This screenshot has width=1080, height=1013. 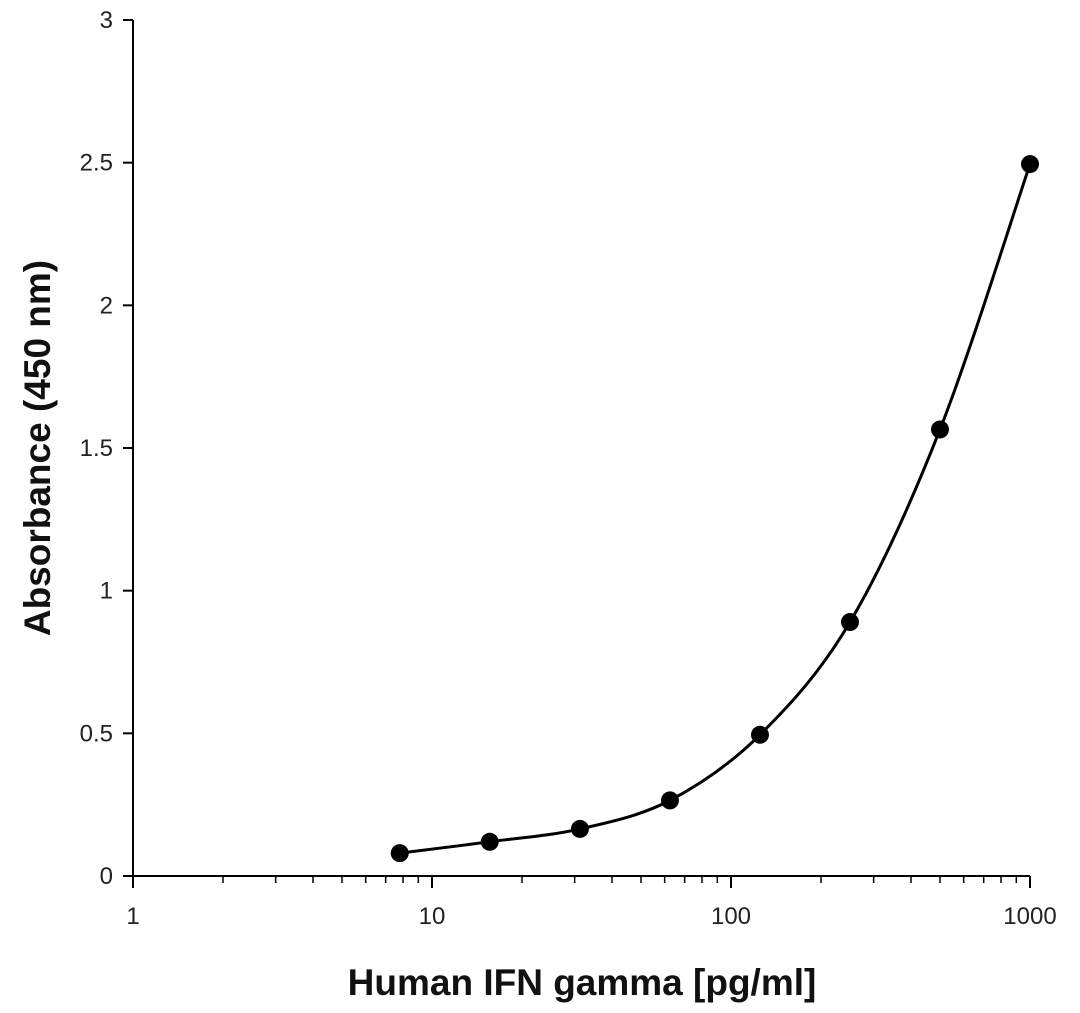 What do you see at coordinates (106, 876) in the screenshot?
I see `y-tick-label: 0` at bounding box center [106, 876].